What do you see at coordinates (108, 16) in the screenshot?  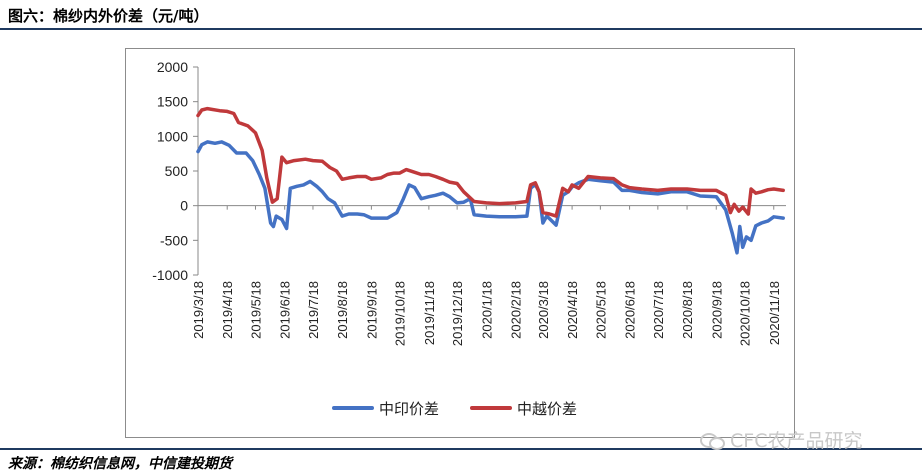 I see `figure-title: 图六：棉纱内外价差（元/吨）` at bounding box center [108, 16].